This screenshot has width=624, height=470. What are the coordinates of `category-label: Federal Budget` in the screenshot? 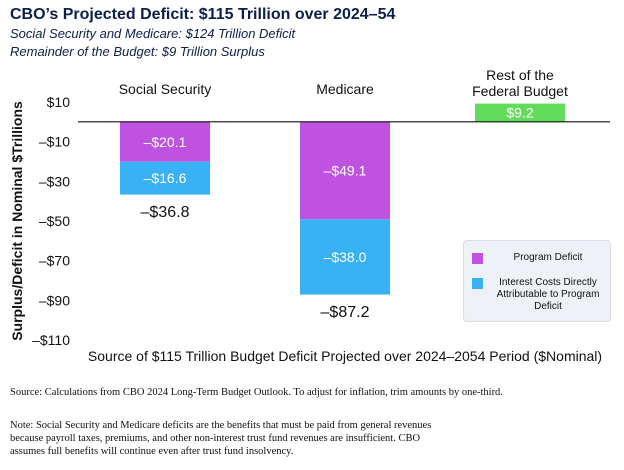 It's located at (520, 91).